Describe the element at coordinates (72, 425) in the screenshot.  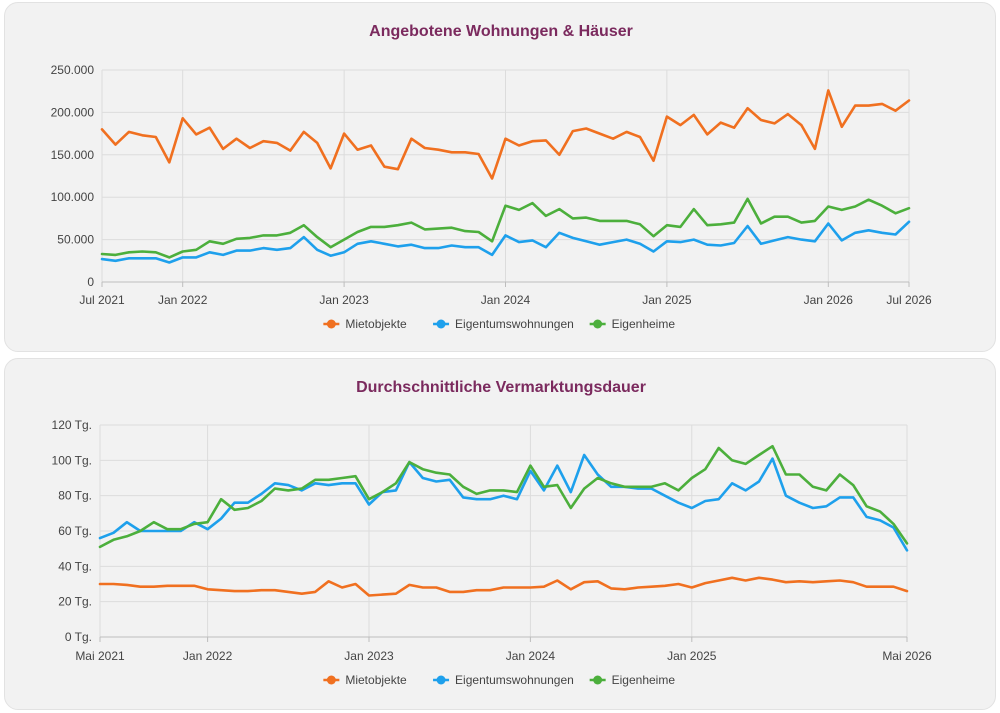
I see `y-tick-label: 120 Tg.` at that location.